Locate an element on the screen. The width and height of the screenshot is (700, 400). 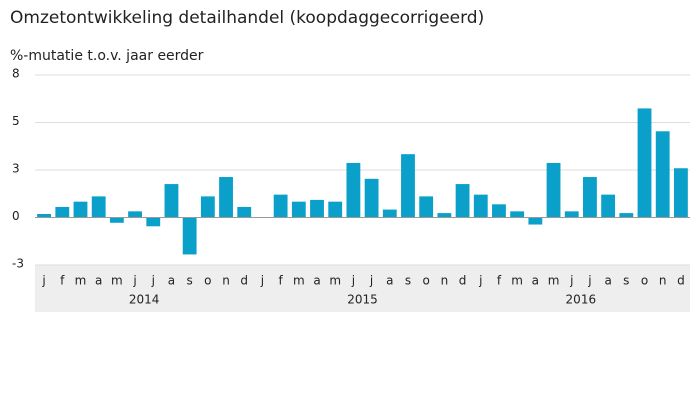
y-tick-label: 0 is located at coordinates (16, 216).